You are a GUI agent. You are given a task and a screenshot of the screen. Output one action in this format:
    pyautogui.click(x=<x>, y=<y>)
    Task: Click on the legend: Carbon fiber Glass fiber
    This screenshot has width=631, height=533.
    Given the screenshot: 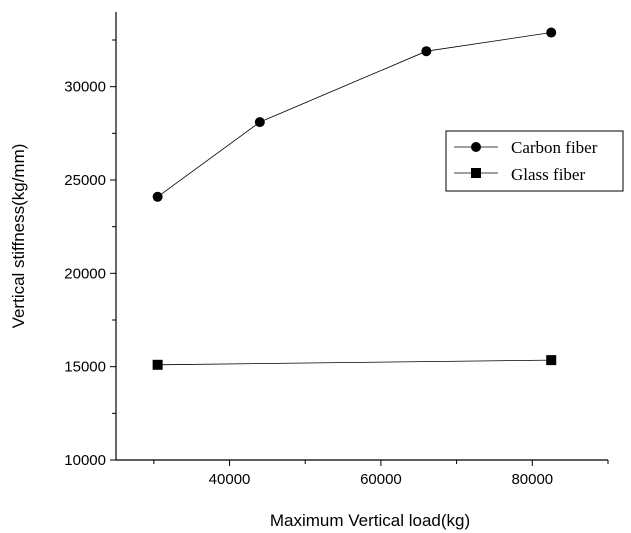 What is the action you would take?
    pyautogui.click(x=534, y=161)
    